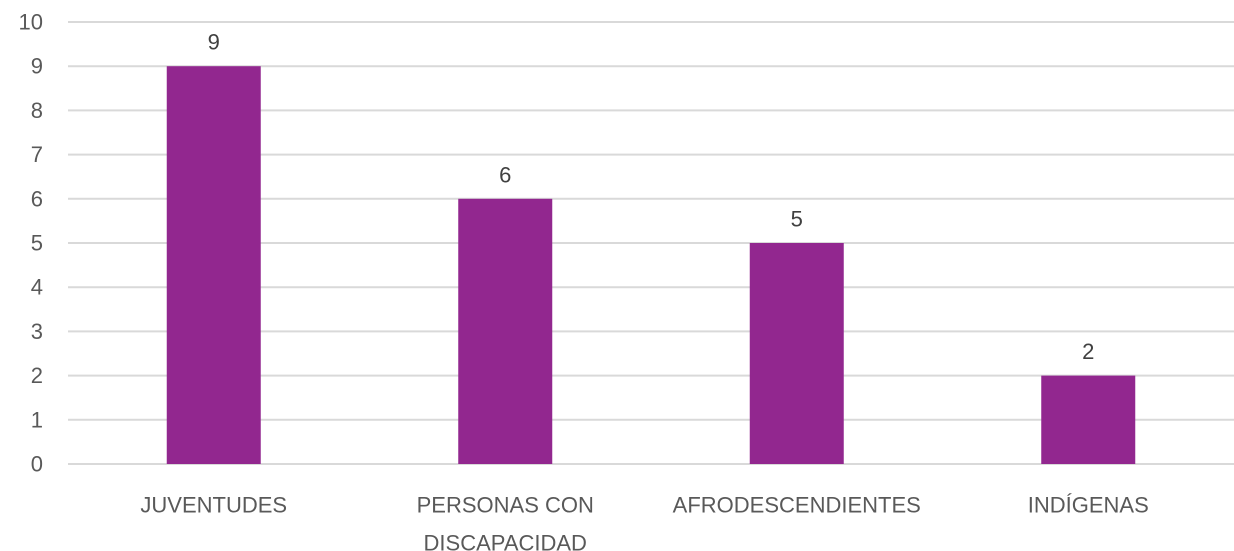 This screenshot has width=1234, height=551. Describe the element at coordinates (505, 174) in the screenshot. I see `data-label-1: 6` at that location.